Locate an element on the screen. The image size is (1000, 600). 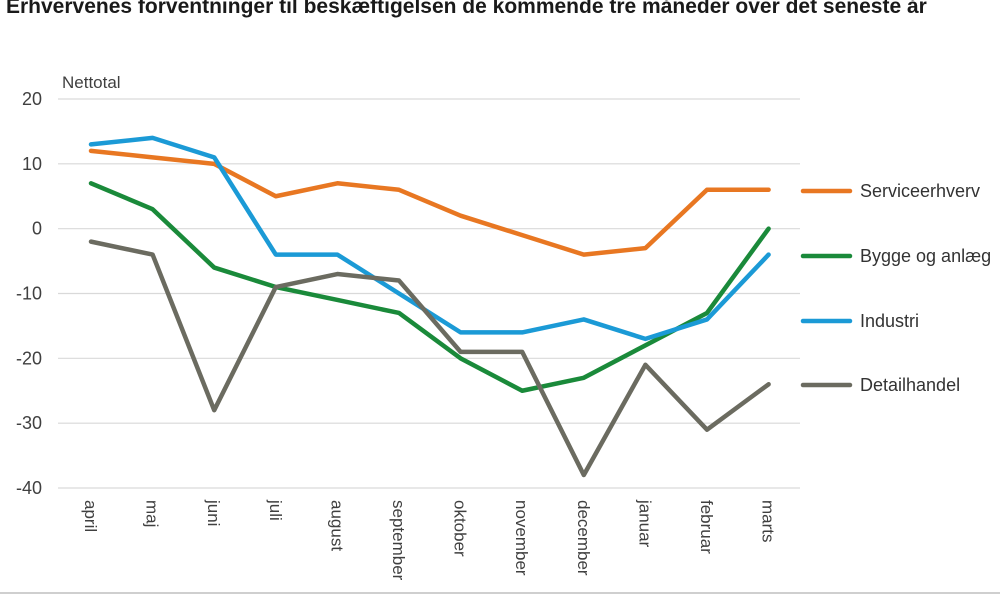
x-tick-label: februar is located at coordinates (706, 527).